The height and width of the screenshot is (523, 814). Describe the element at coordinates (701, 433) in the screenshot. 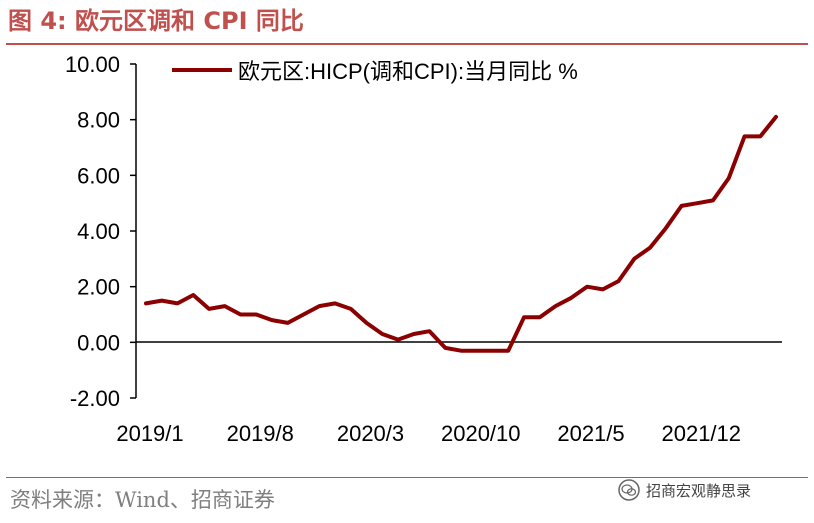

I see `x-tick-label: 2021/12` at that location.